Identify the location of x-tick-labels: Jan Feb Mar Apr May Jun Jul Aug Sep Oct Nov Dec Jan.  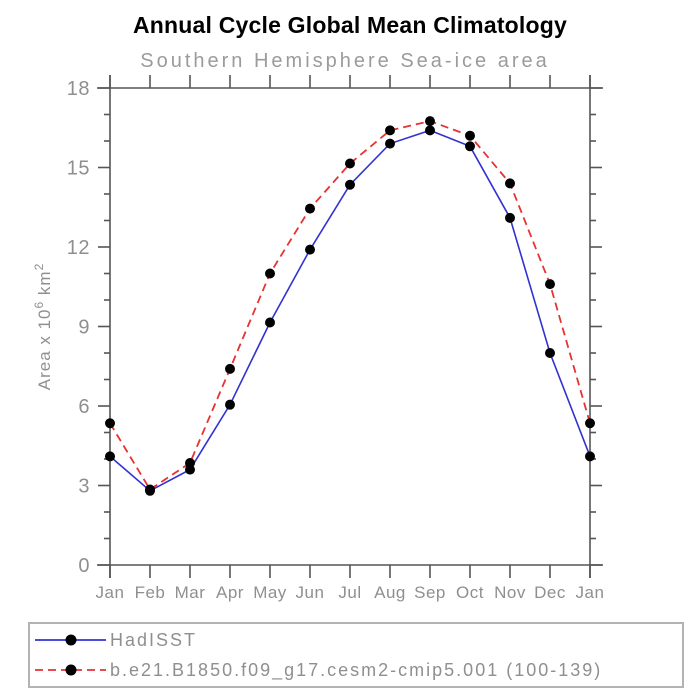
(350, 592).